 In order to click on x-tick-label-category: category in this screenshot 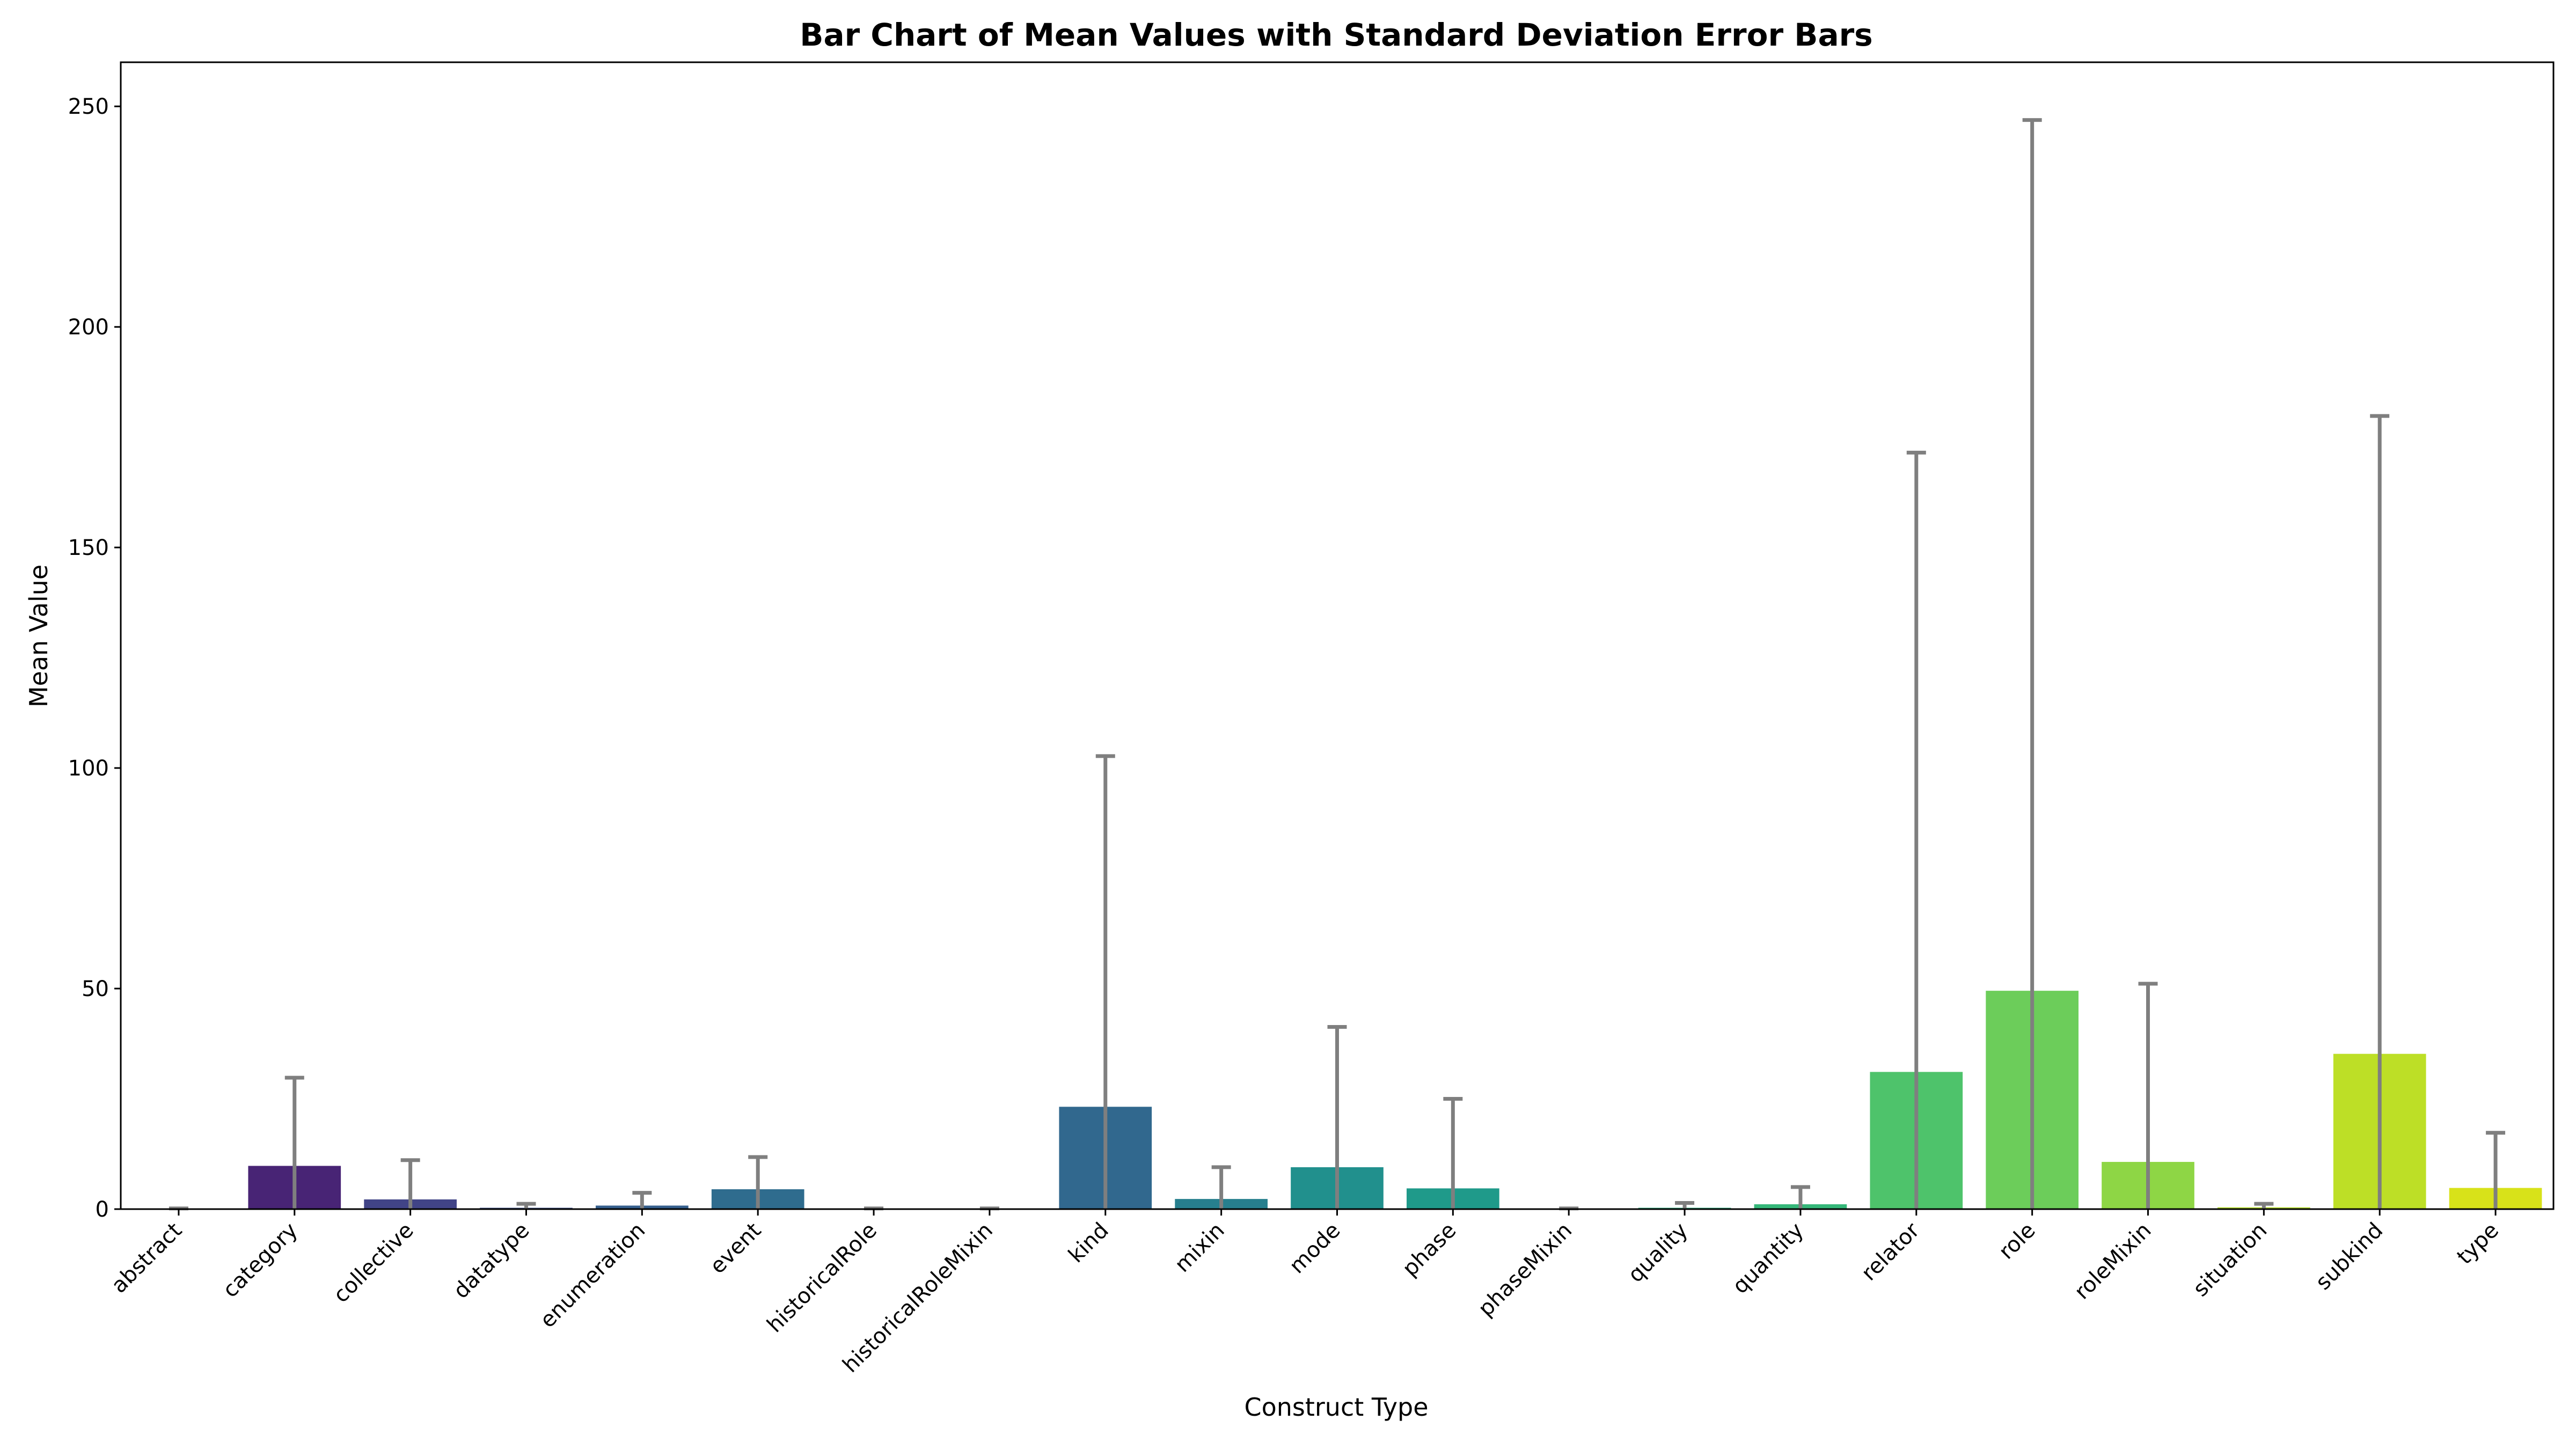, I will do `click(260, 1260)`.